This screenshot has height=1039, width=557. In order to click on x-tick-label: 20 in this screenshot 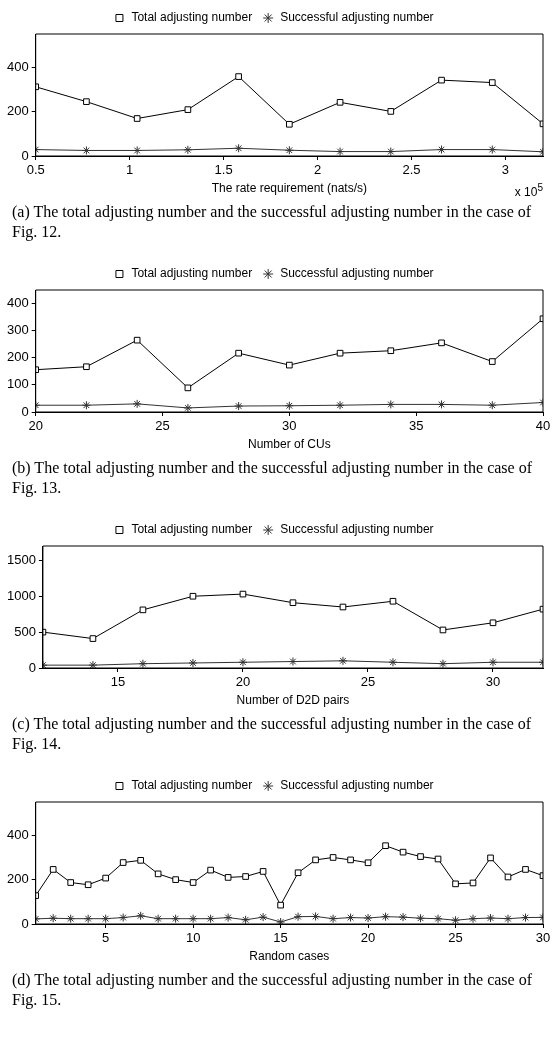, I will do `click(35, 426)`.